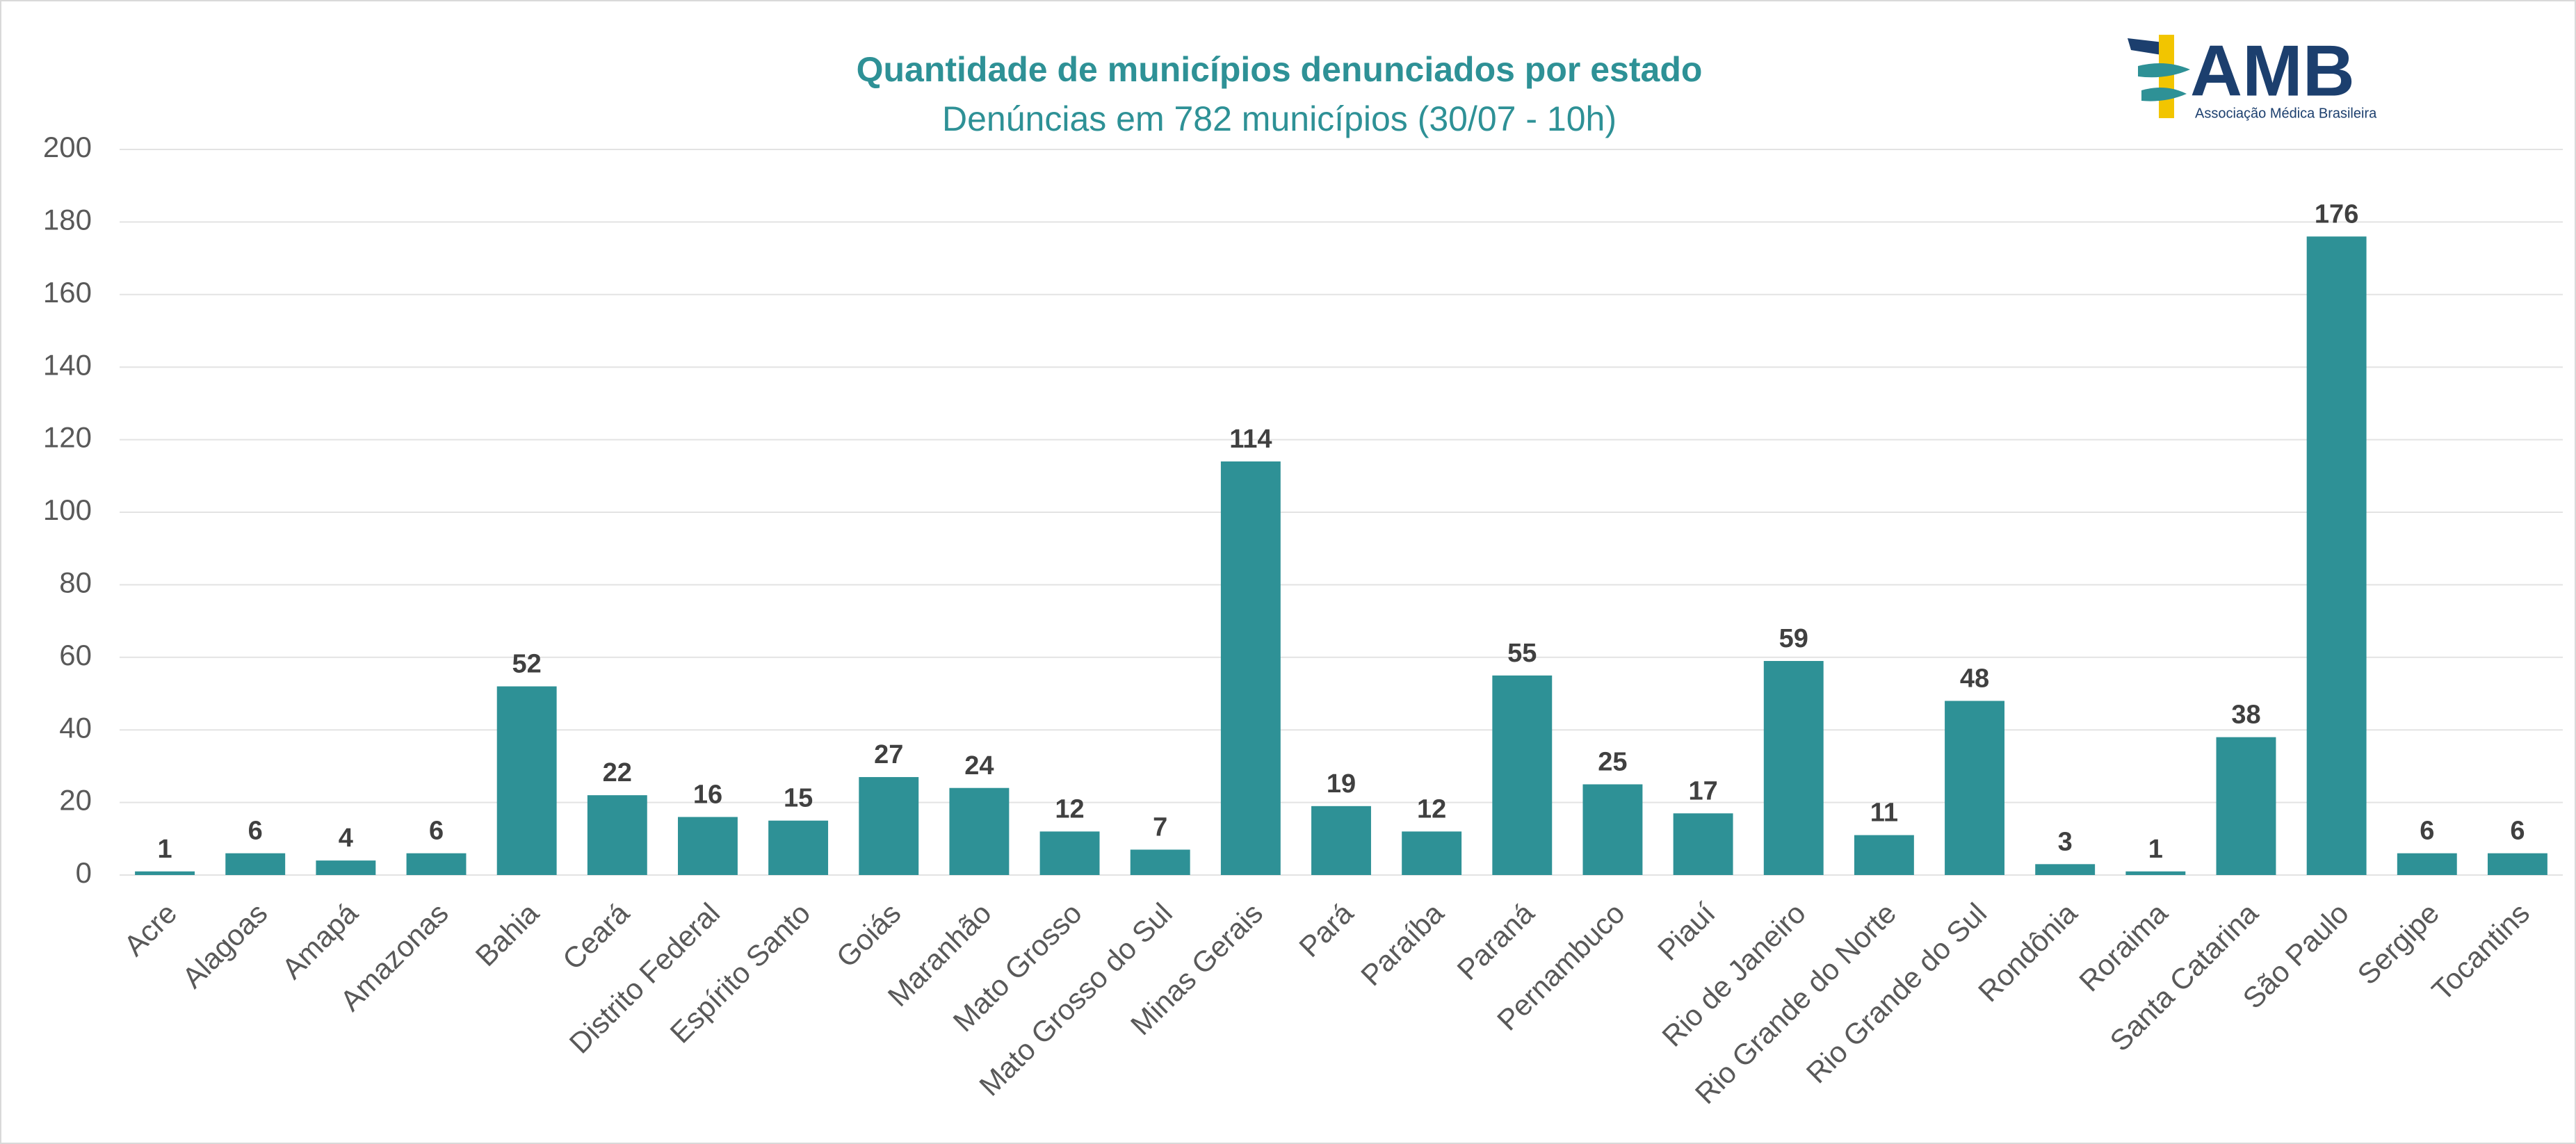 This screenshot has width=2576, height=1144. What do you see at coordinates (84, 872) in the screenshot?
I see `y-tick-label: 0` at bounding box center [84, 872].